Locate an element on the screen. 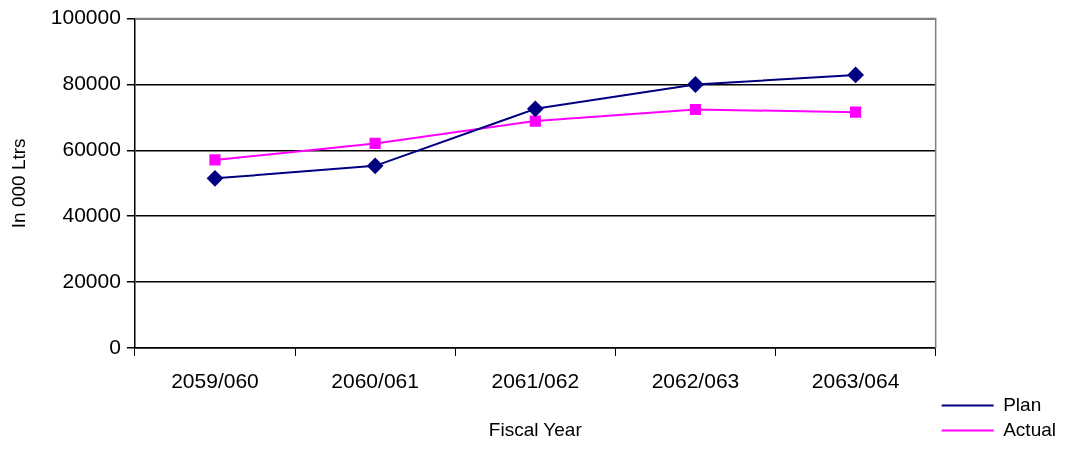 This screenshot has width=1066, height=452. legend-label: Plan is located at coordinates (1022, 404).